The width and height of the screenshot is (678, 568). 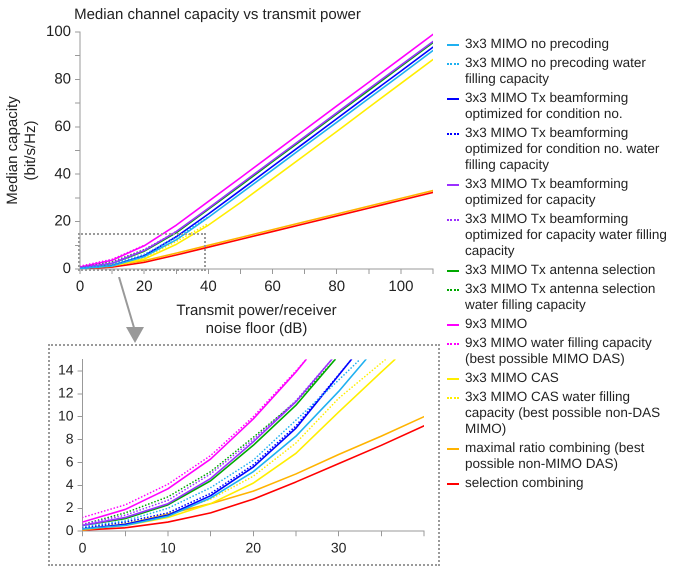 I want to click on x-axis-title: Transmit power/receiver noise floor (dB), so click(x=256, y=320).